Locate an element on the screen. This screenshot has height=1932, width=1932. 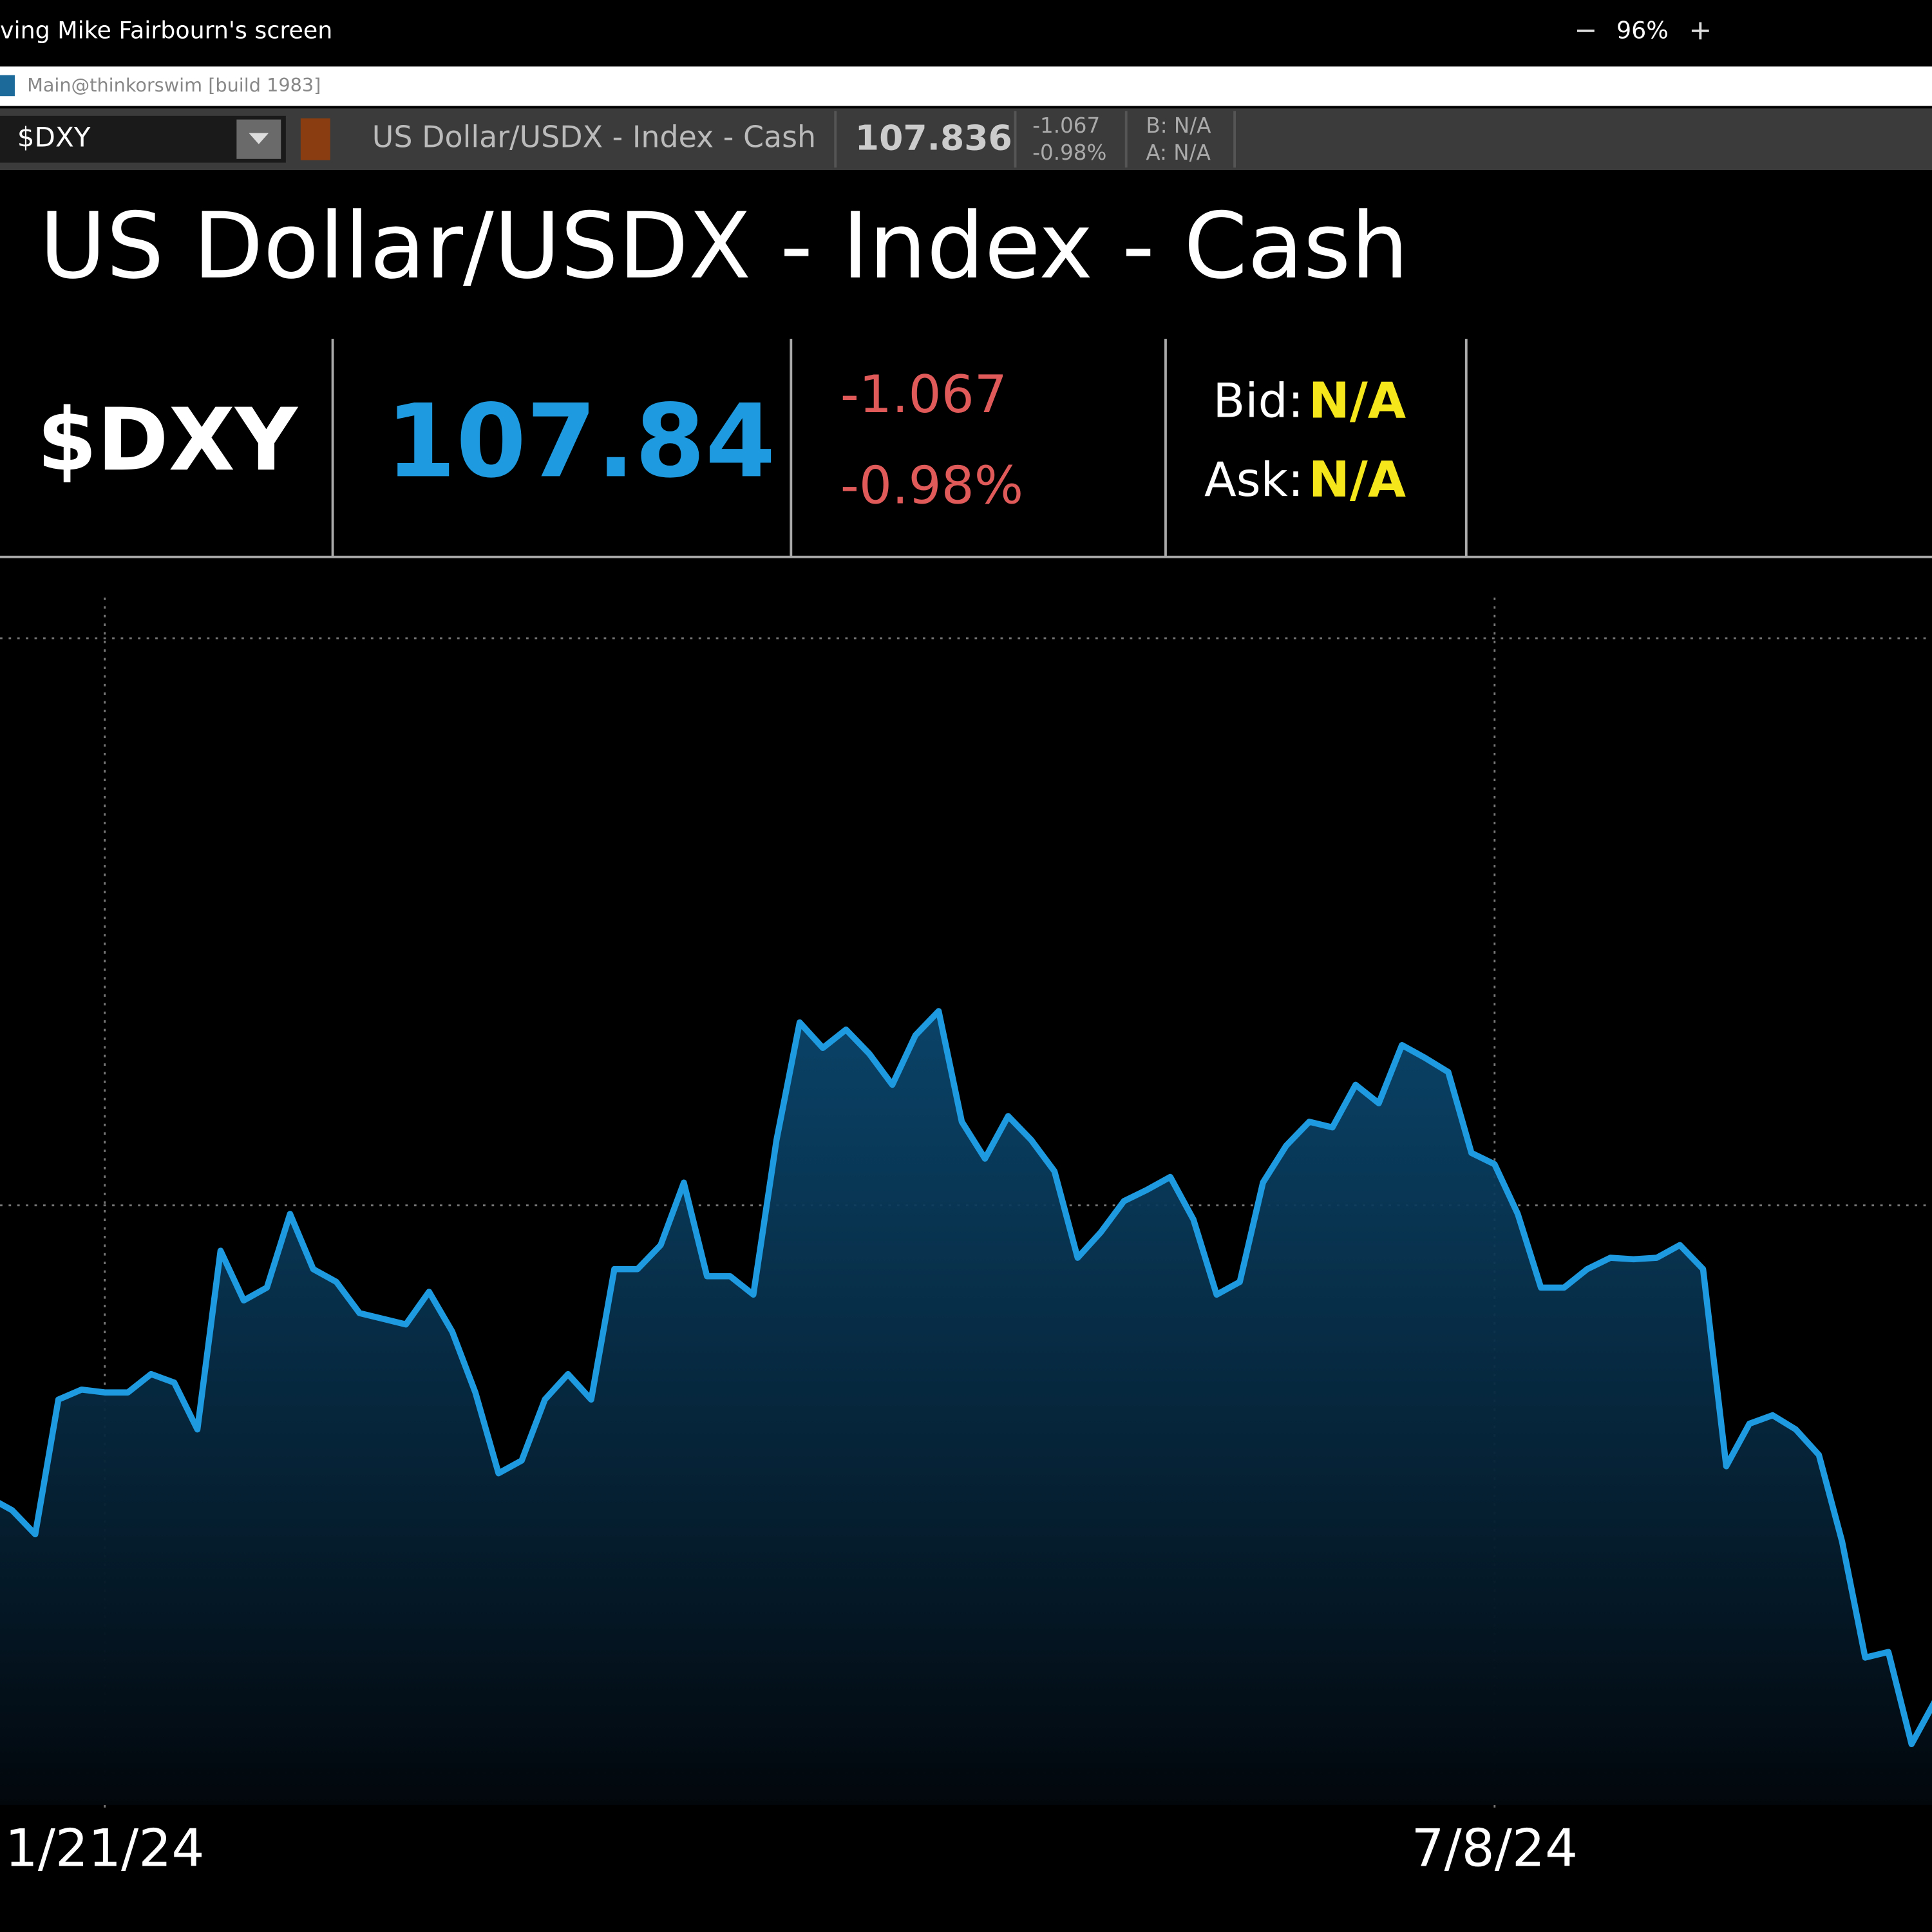
toolbar-last: 107.836 is located at coordinates (934, 138).